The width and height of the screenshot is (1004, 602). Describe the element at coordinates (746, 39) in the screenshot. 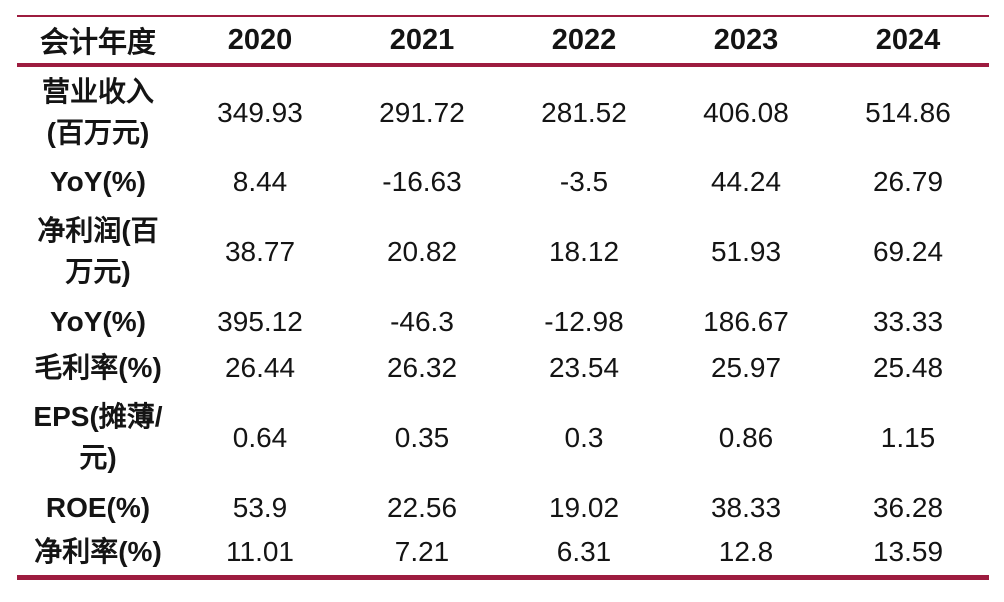

I see `column-header-2023: 2023` at that location.